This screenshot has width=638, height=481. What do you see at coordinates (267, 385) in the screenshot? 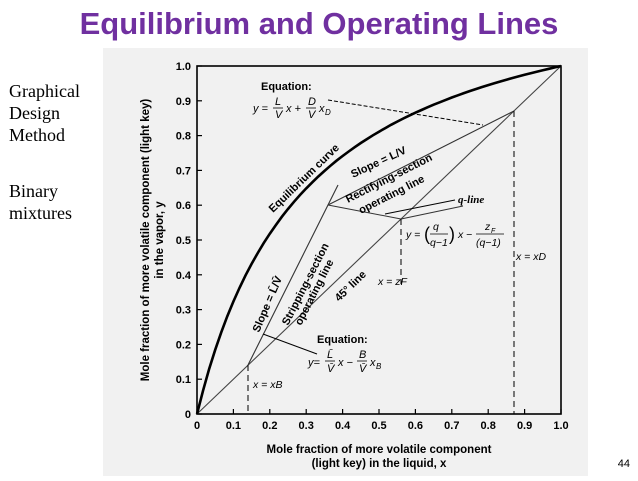
I see `x-b-label: x = xB` at bounding box center [267, 385].